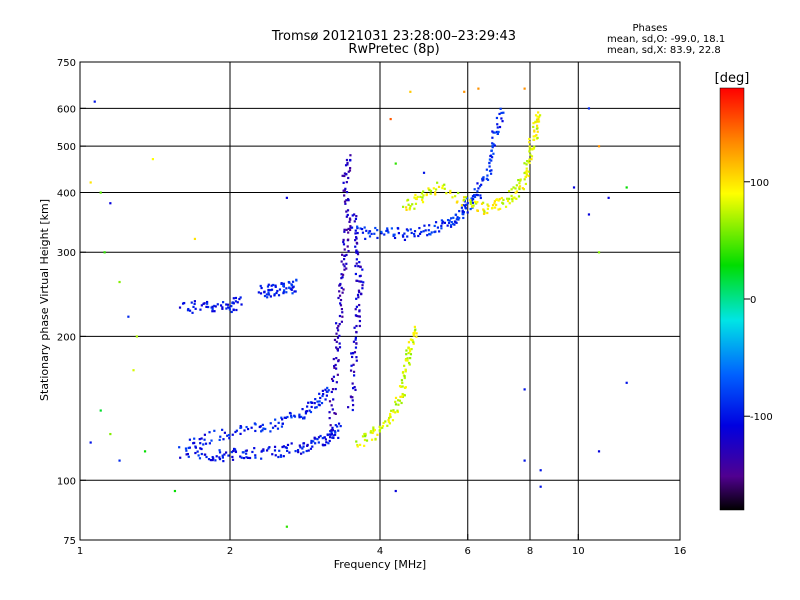  I want to click on colorbar, so click(732, 299).